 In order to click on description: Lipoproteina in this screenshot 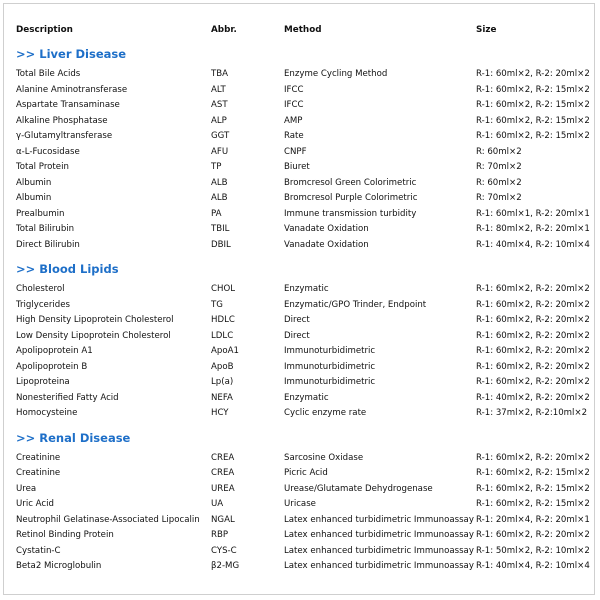, I will do `click(43, 382)`.